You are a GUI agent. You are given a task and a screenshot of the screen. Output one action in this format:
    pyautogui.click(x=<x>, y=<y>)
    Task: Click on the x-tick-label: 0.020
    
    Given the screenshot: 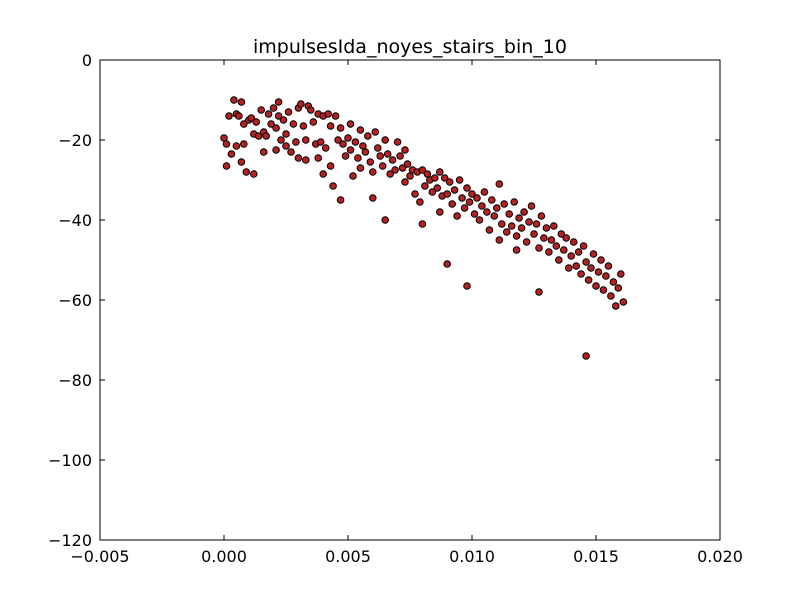 What is the action you would take?
    pyautogui.click(x=720, y=556)
    